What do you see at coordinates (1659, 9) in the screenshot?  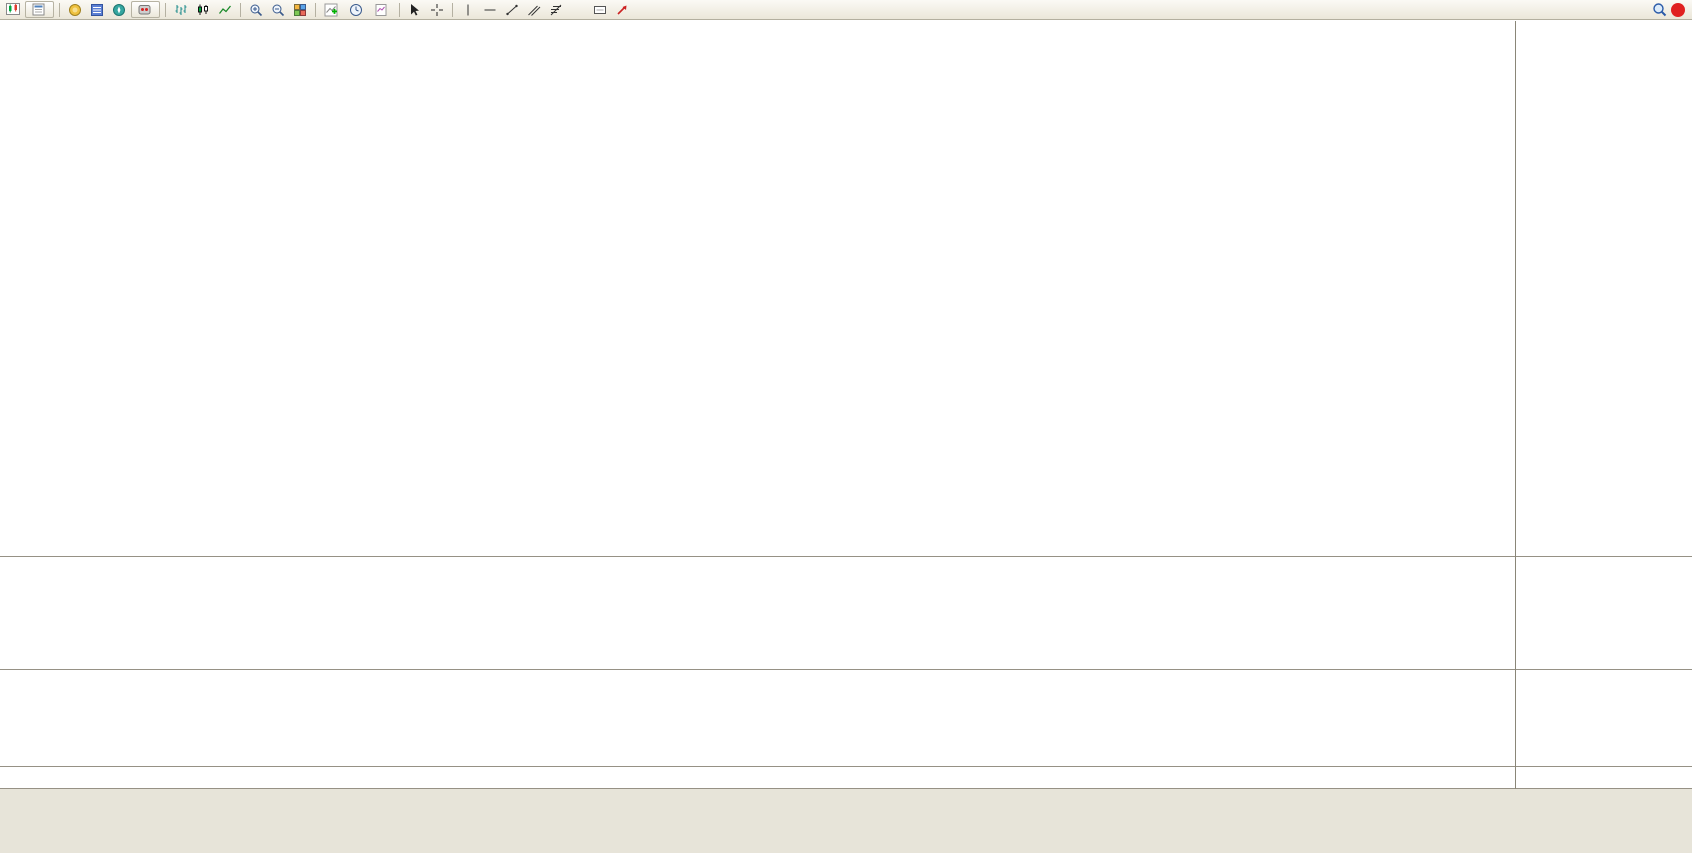 I see `search-icon` at bounding box center [1659, 9].